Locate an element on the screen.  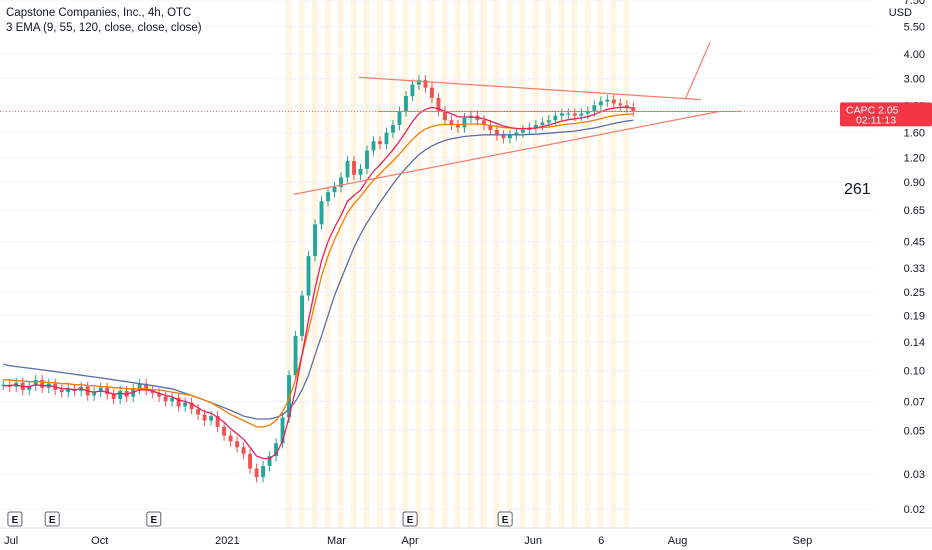
x-tick-label: Jun is located at coordinates (533, 541).